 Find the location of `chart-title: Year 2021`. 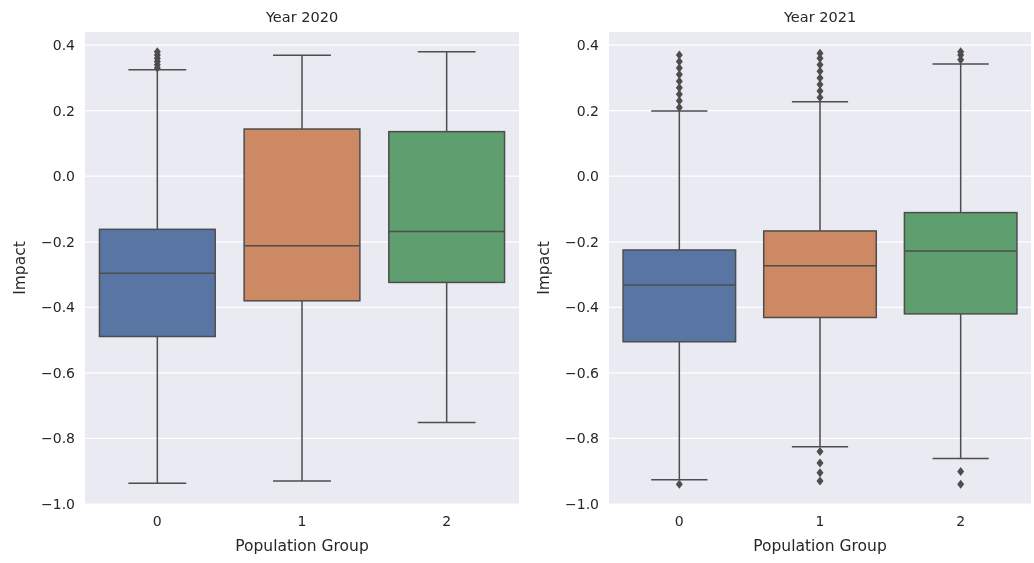

chart-title: Year 2021 is located at coordinates (819, 17).